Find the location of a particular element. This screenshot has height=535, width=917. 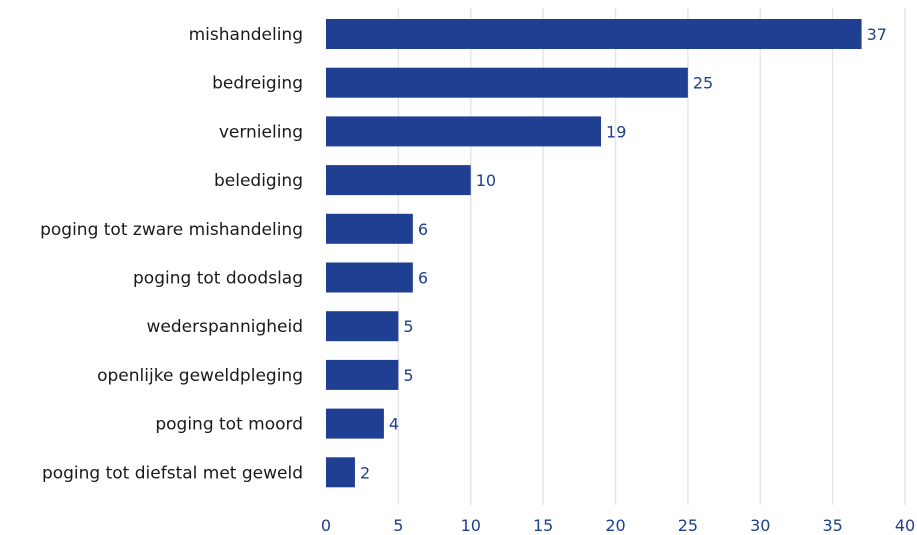

x-tick-label: 10 is located at coordinates (471, 525).